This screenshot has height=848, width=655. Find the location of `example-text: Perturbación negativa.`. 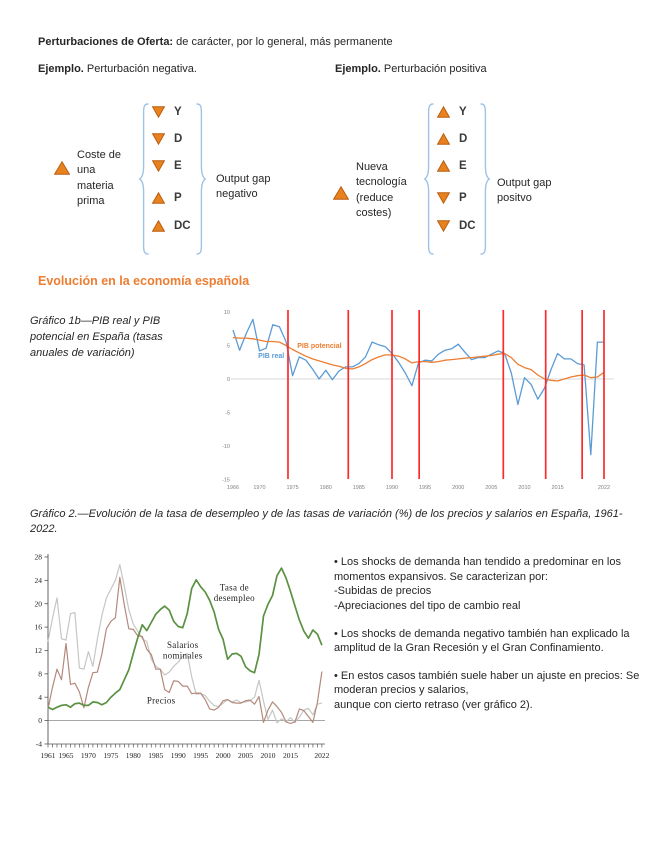

example-text: Perturbación negativa. is located at coordinates (140, 69).